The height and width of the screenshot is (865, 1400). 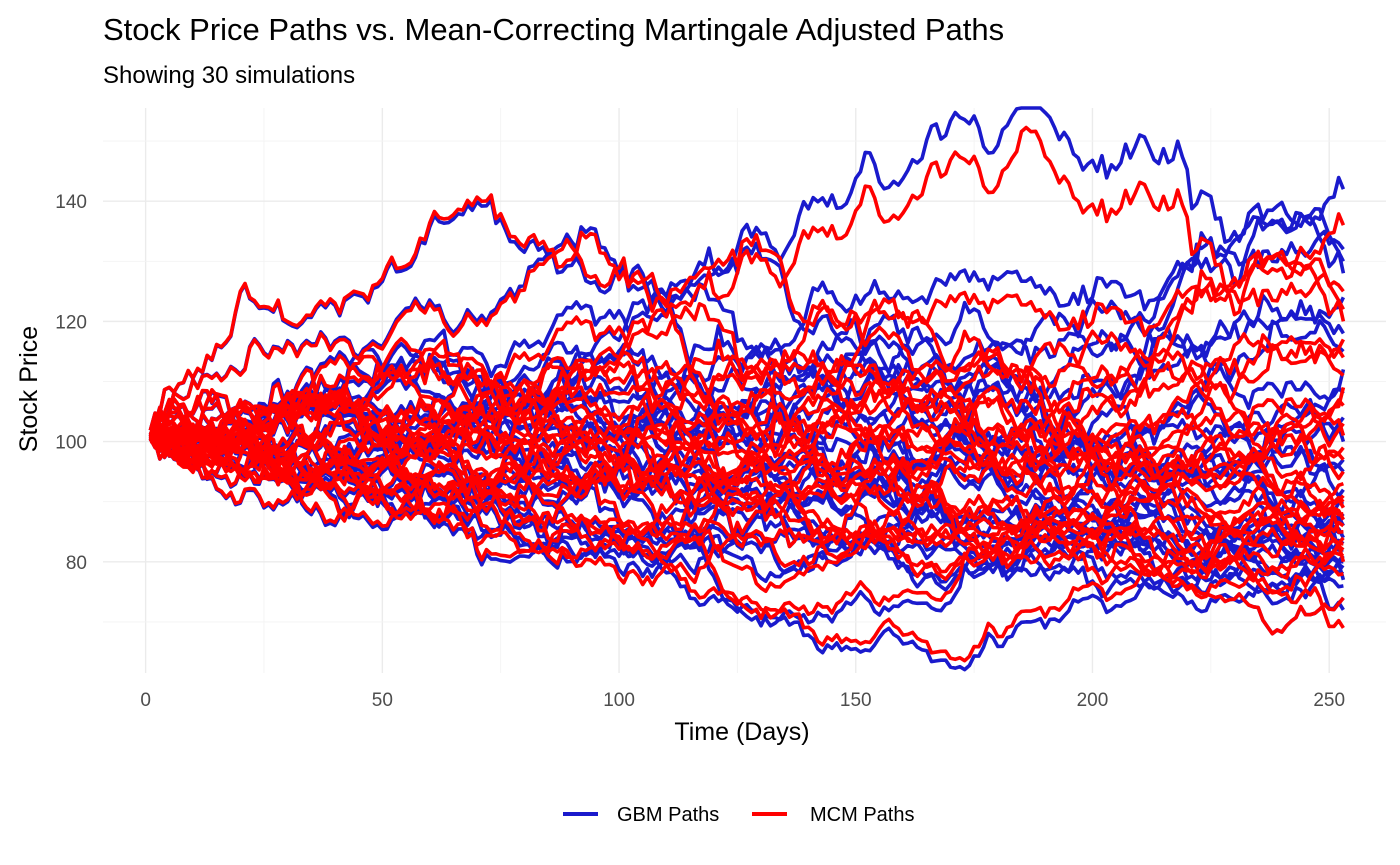 What do you see at coordinates (742, 700) in the screenshot?
I see `x-axis-ticks: 0 50 100 150 200 250` at bounding box center [742, 700].